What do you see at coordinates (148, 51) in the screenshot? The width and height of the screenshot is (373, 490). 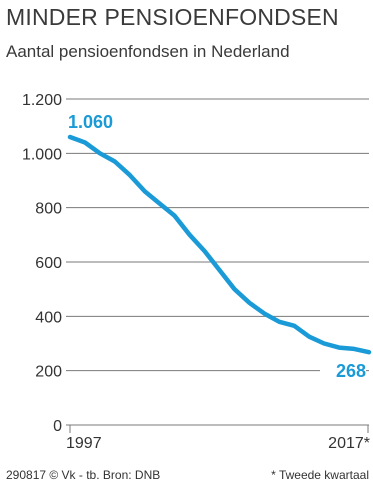 I see `chart-subtitle: Aantal pensioenfondsen in Nederland` at bounding box center [148, 51].